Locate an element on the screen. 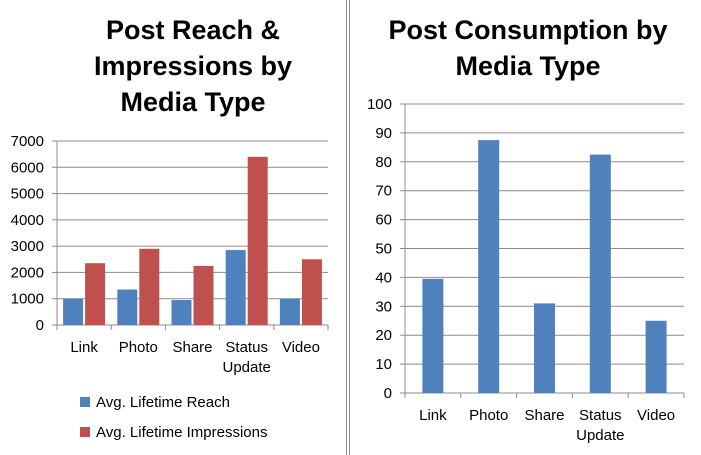  panel-divider is located at coordinates (348, 227).